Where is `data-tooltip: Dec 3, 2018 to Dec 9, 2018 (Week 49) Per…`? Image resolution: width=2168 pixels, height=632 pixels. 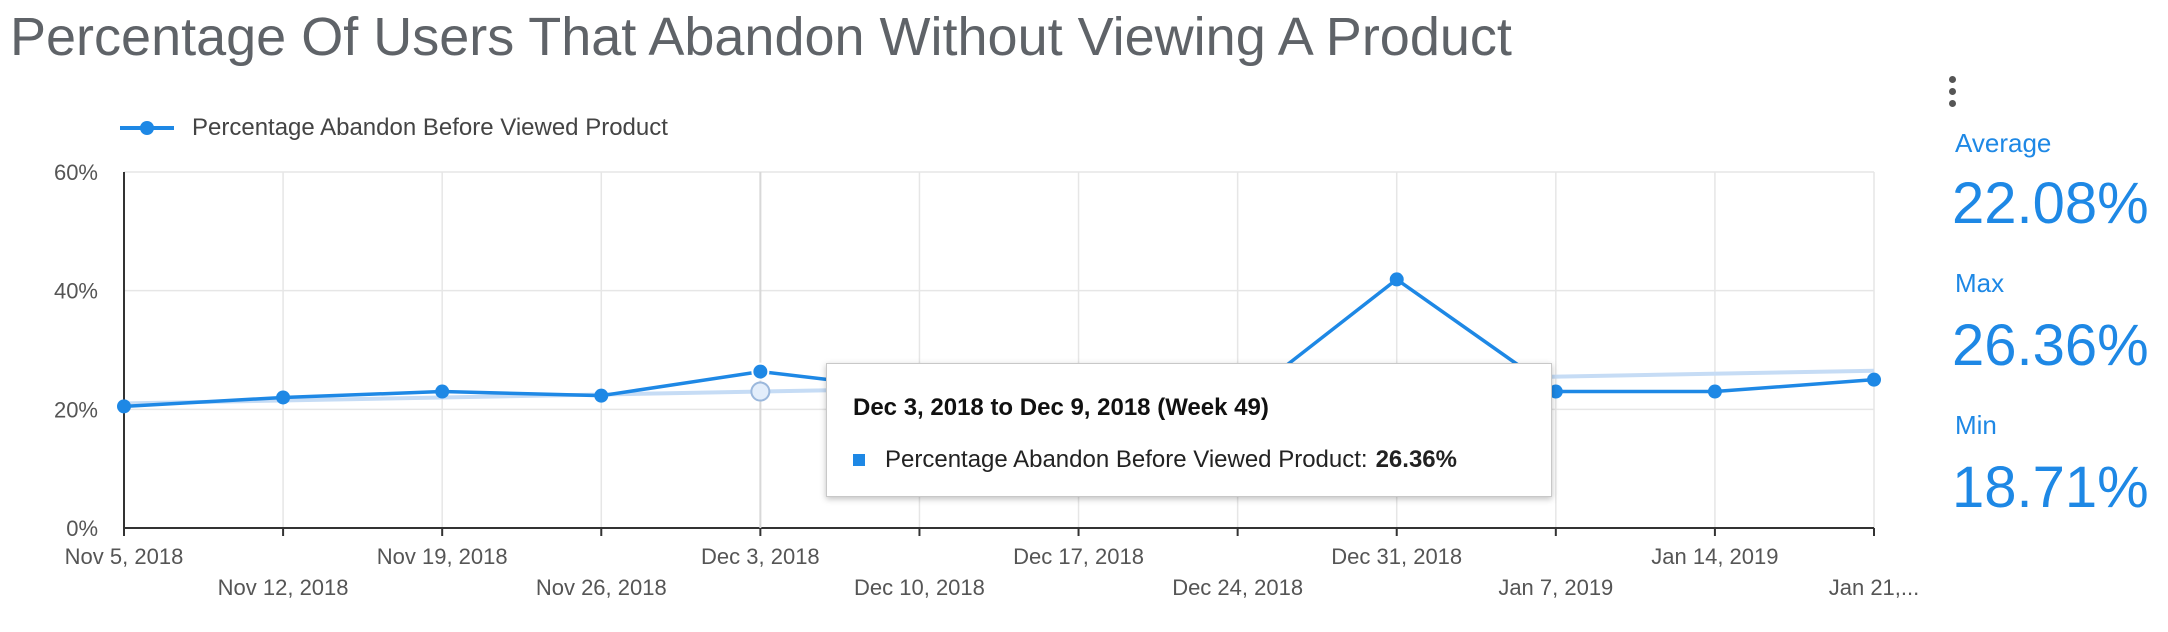 data-tooltip: Dec 3, 2018 to Dec 9, 2018 (Week 49) Per… is located at coordinates (1189, 430).